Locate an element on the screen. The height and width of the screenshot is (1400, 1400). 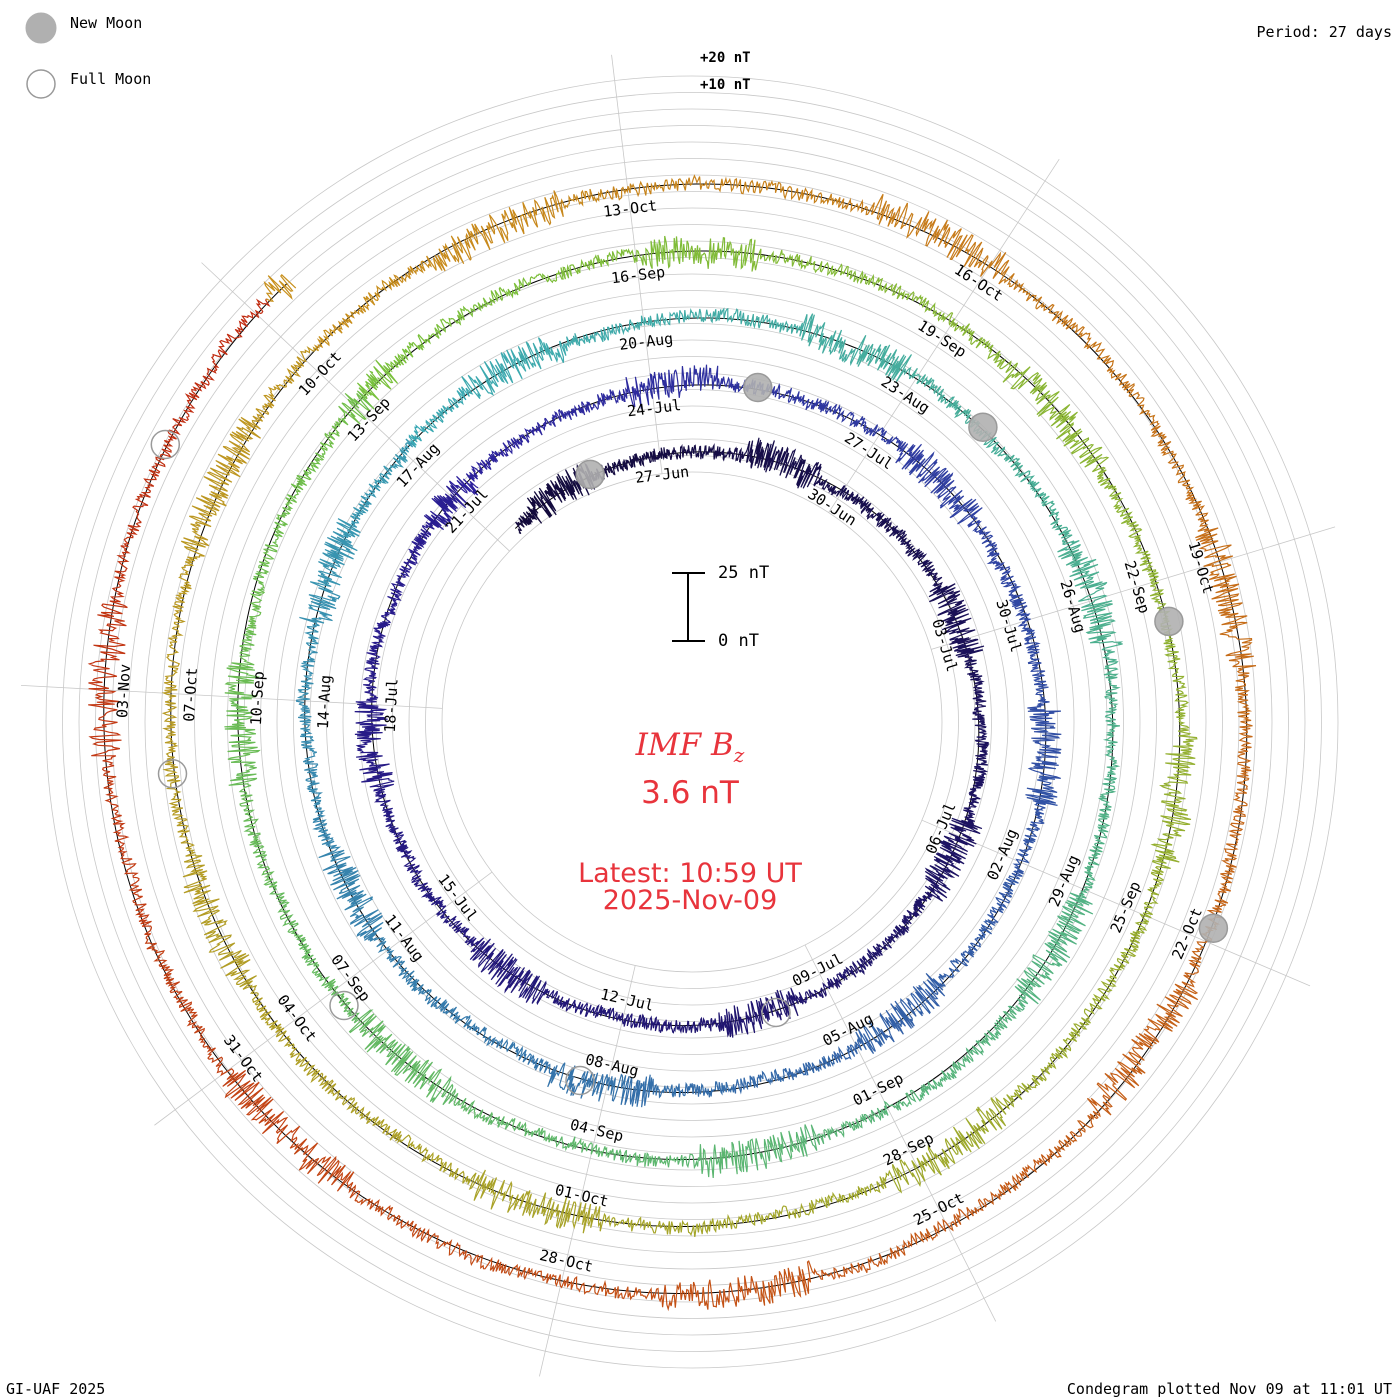
chart-title-main: IMF B is located at coordinates (684, 745).